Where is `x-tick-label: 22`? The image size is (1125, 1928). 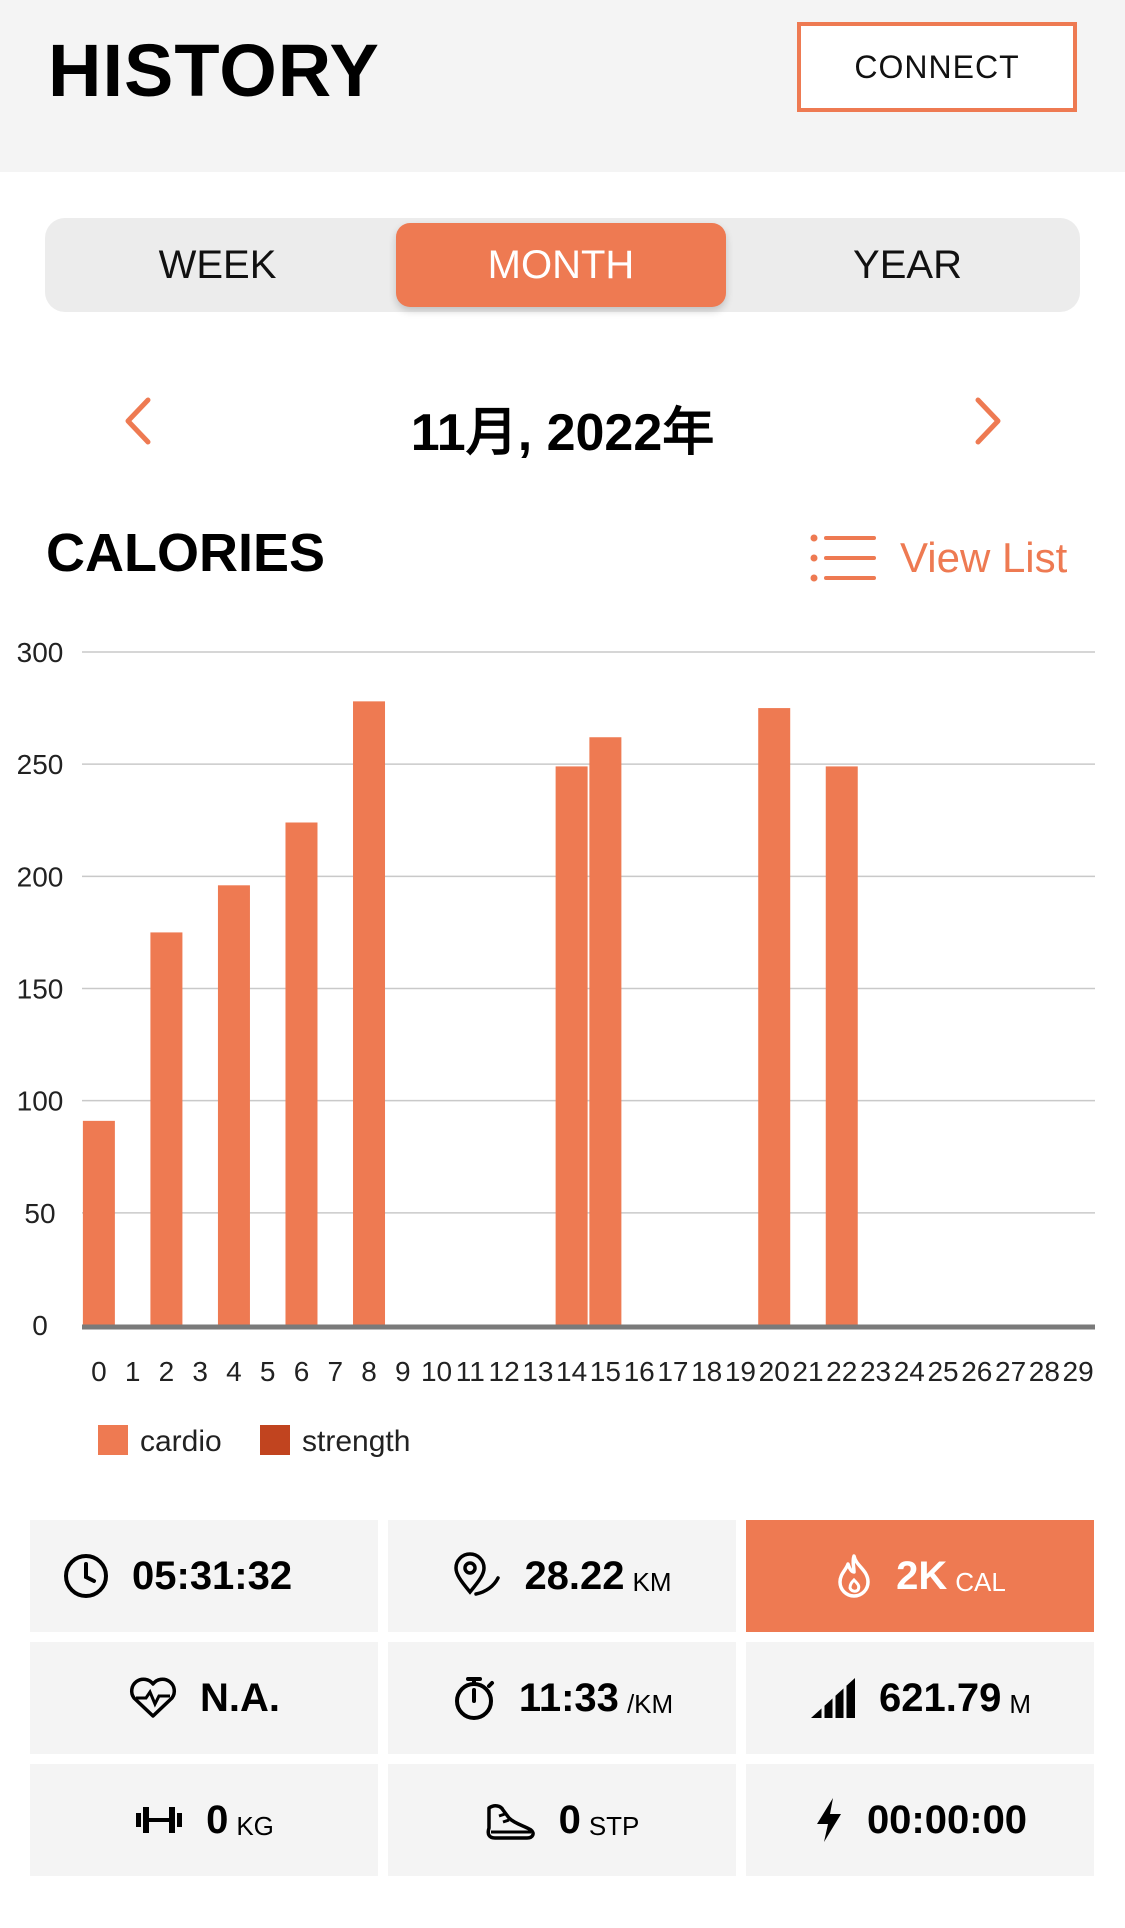 x-tick-label: 22 is located at coordinates (841, 1371).